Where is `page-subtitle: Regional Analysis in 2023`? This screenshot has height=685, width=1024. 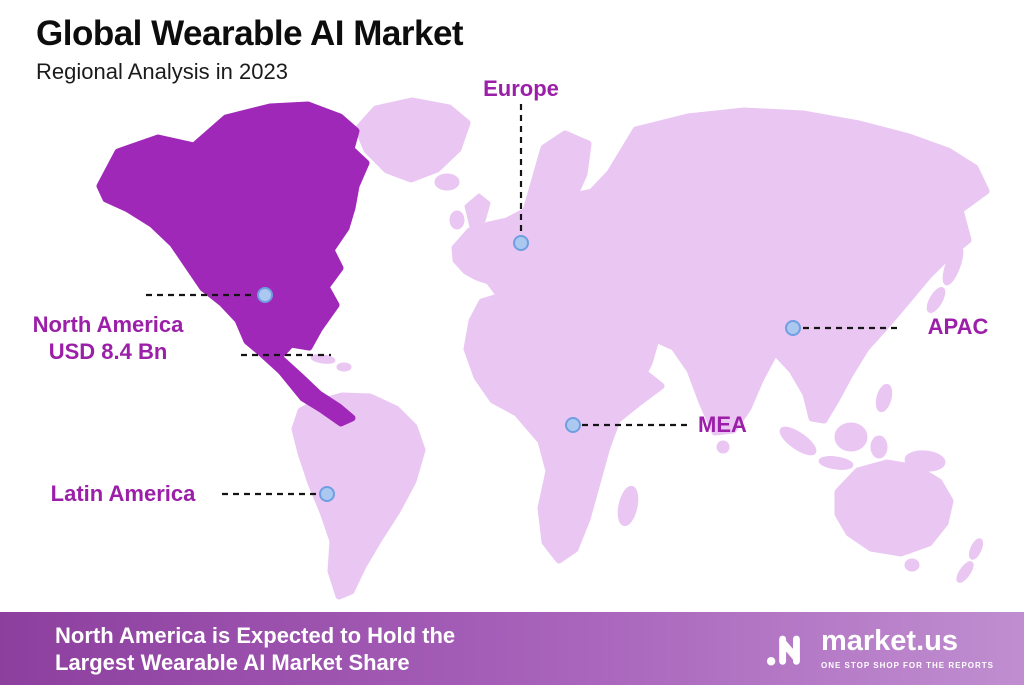 page-subtitle: Regional Analysis in 2023 is located at coordinates (162, 71).